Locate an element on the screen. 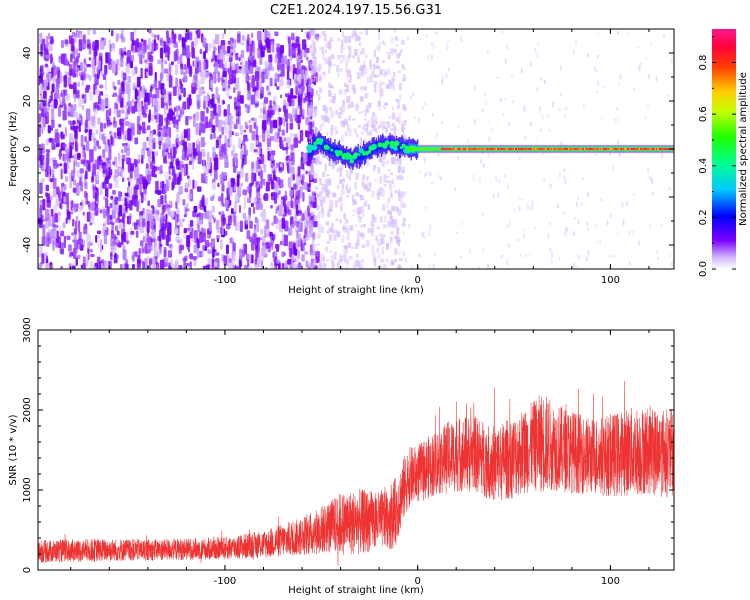  y-tick-label: 20 is located at coordinates (27, 101).